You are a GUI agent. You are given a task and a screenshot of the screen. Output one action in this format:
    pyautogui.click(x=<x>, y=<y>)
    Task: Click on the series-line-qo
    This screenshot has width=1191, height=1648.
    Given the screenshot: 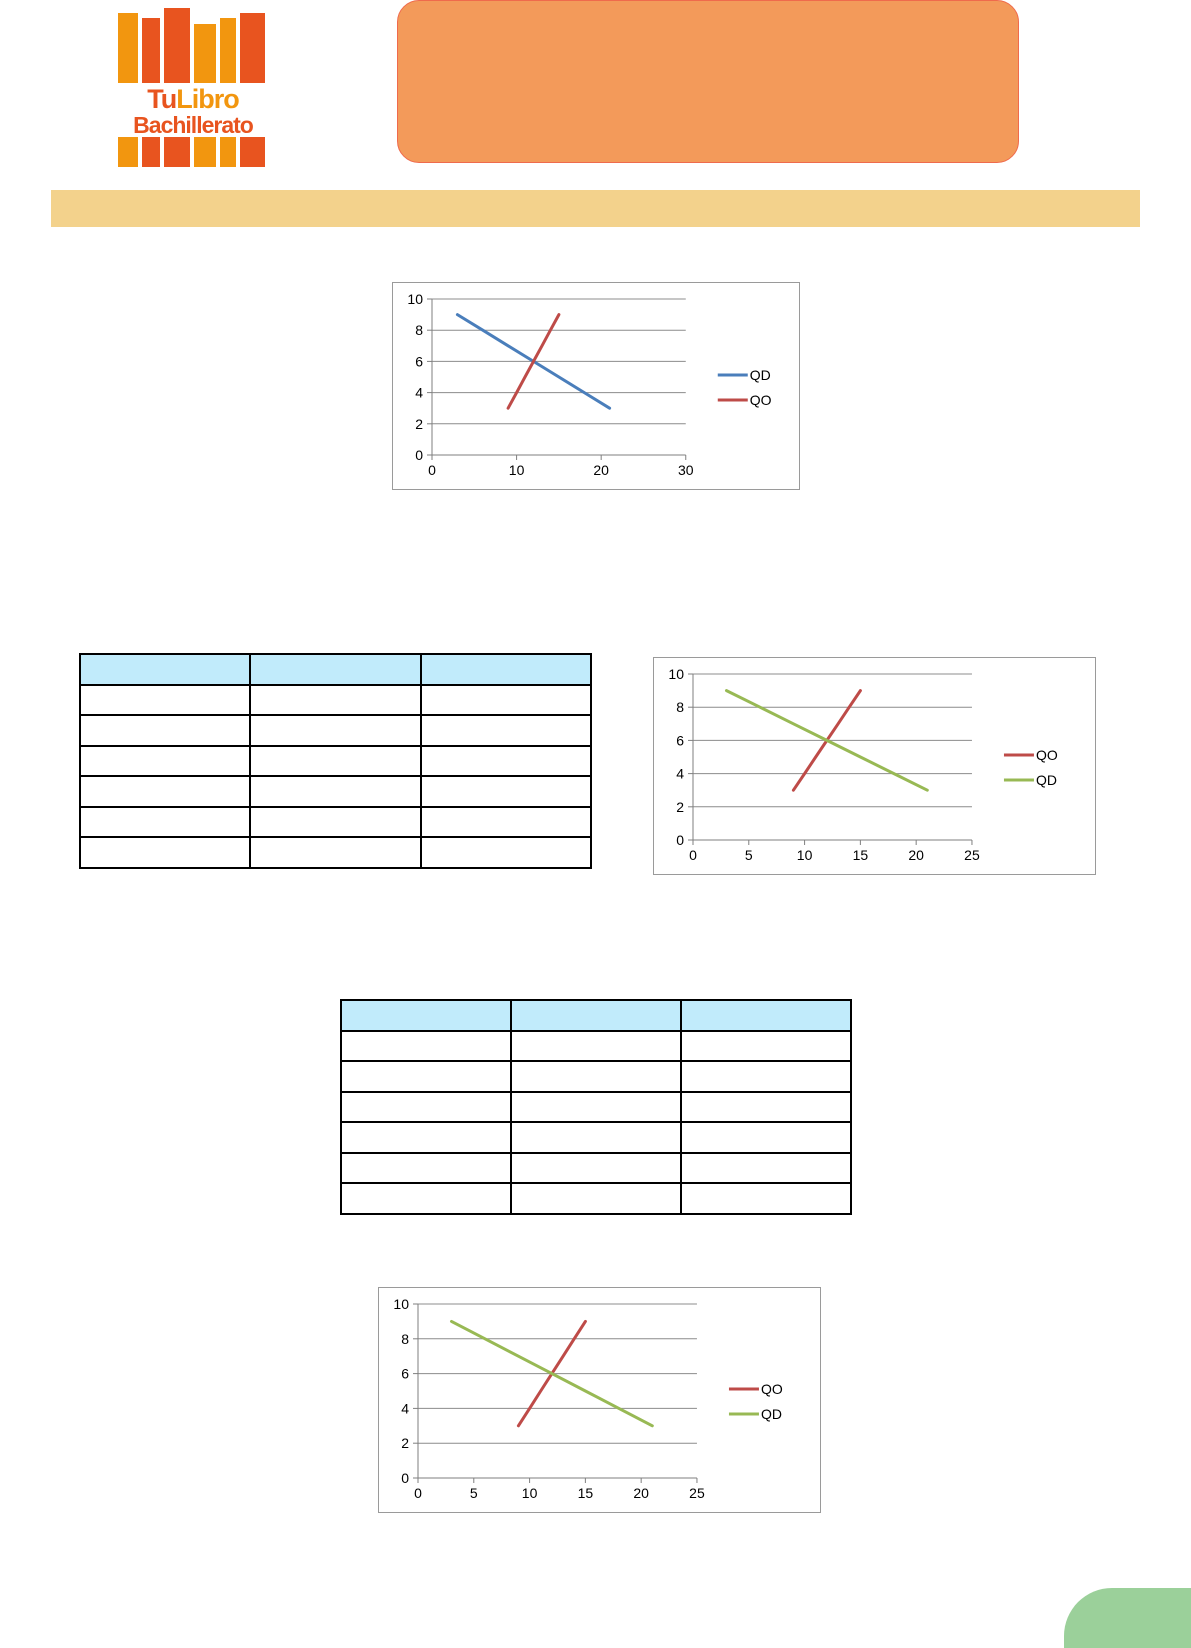 What is the action you would take?
    pyautogui.click(x=533, y=361)
    